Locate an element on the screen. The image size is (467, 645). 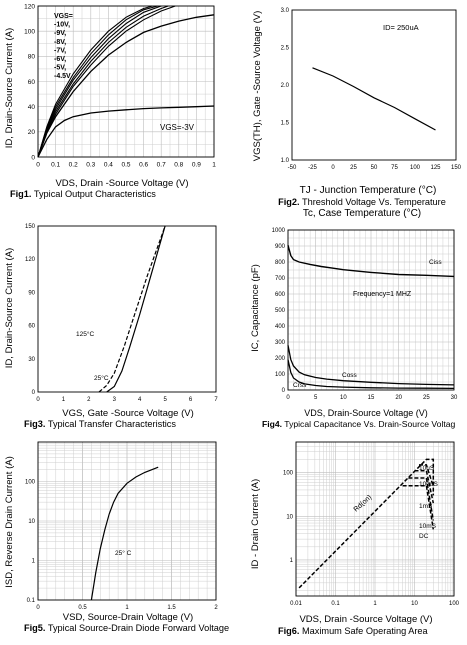
fig3-plot: 0 1 2 3 4 5 6 7 0 30 60 90 120 150 25°C 125°C is located at coordinates (121, 313).